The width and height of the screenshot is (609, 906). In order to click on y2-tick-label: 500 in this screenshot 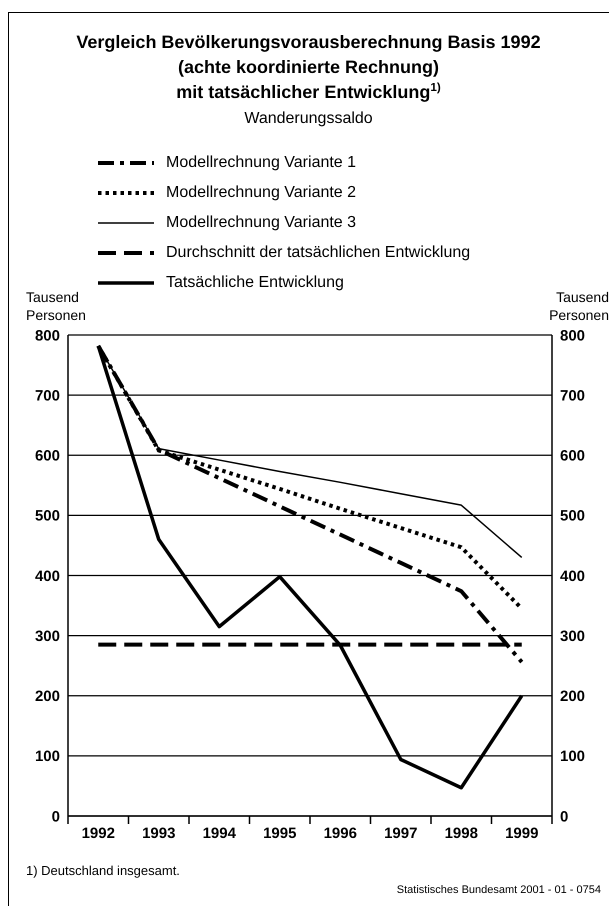, I will do `click(573, 516)`.